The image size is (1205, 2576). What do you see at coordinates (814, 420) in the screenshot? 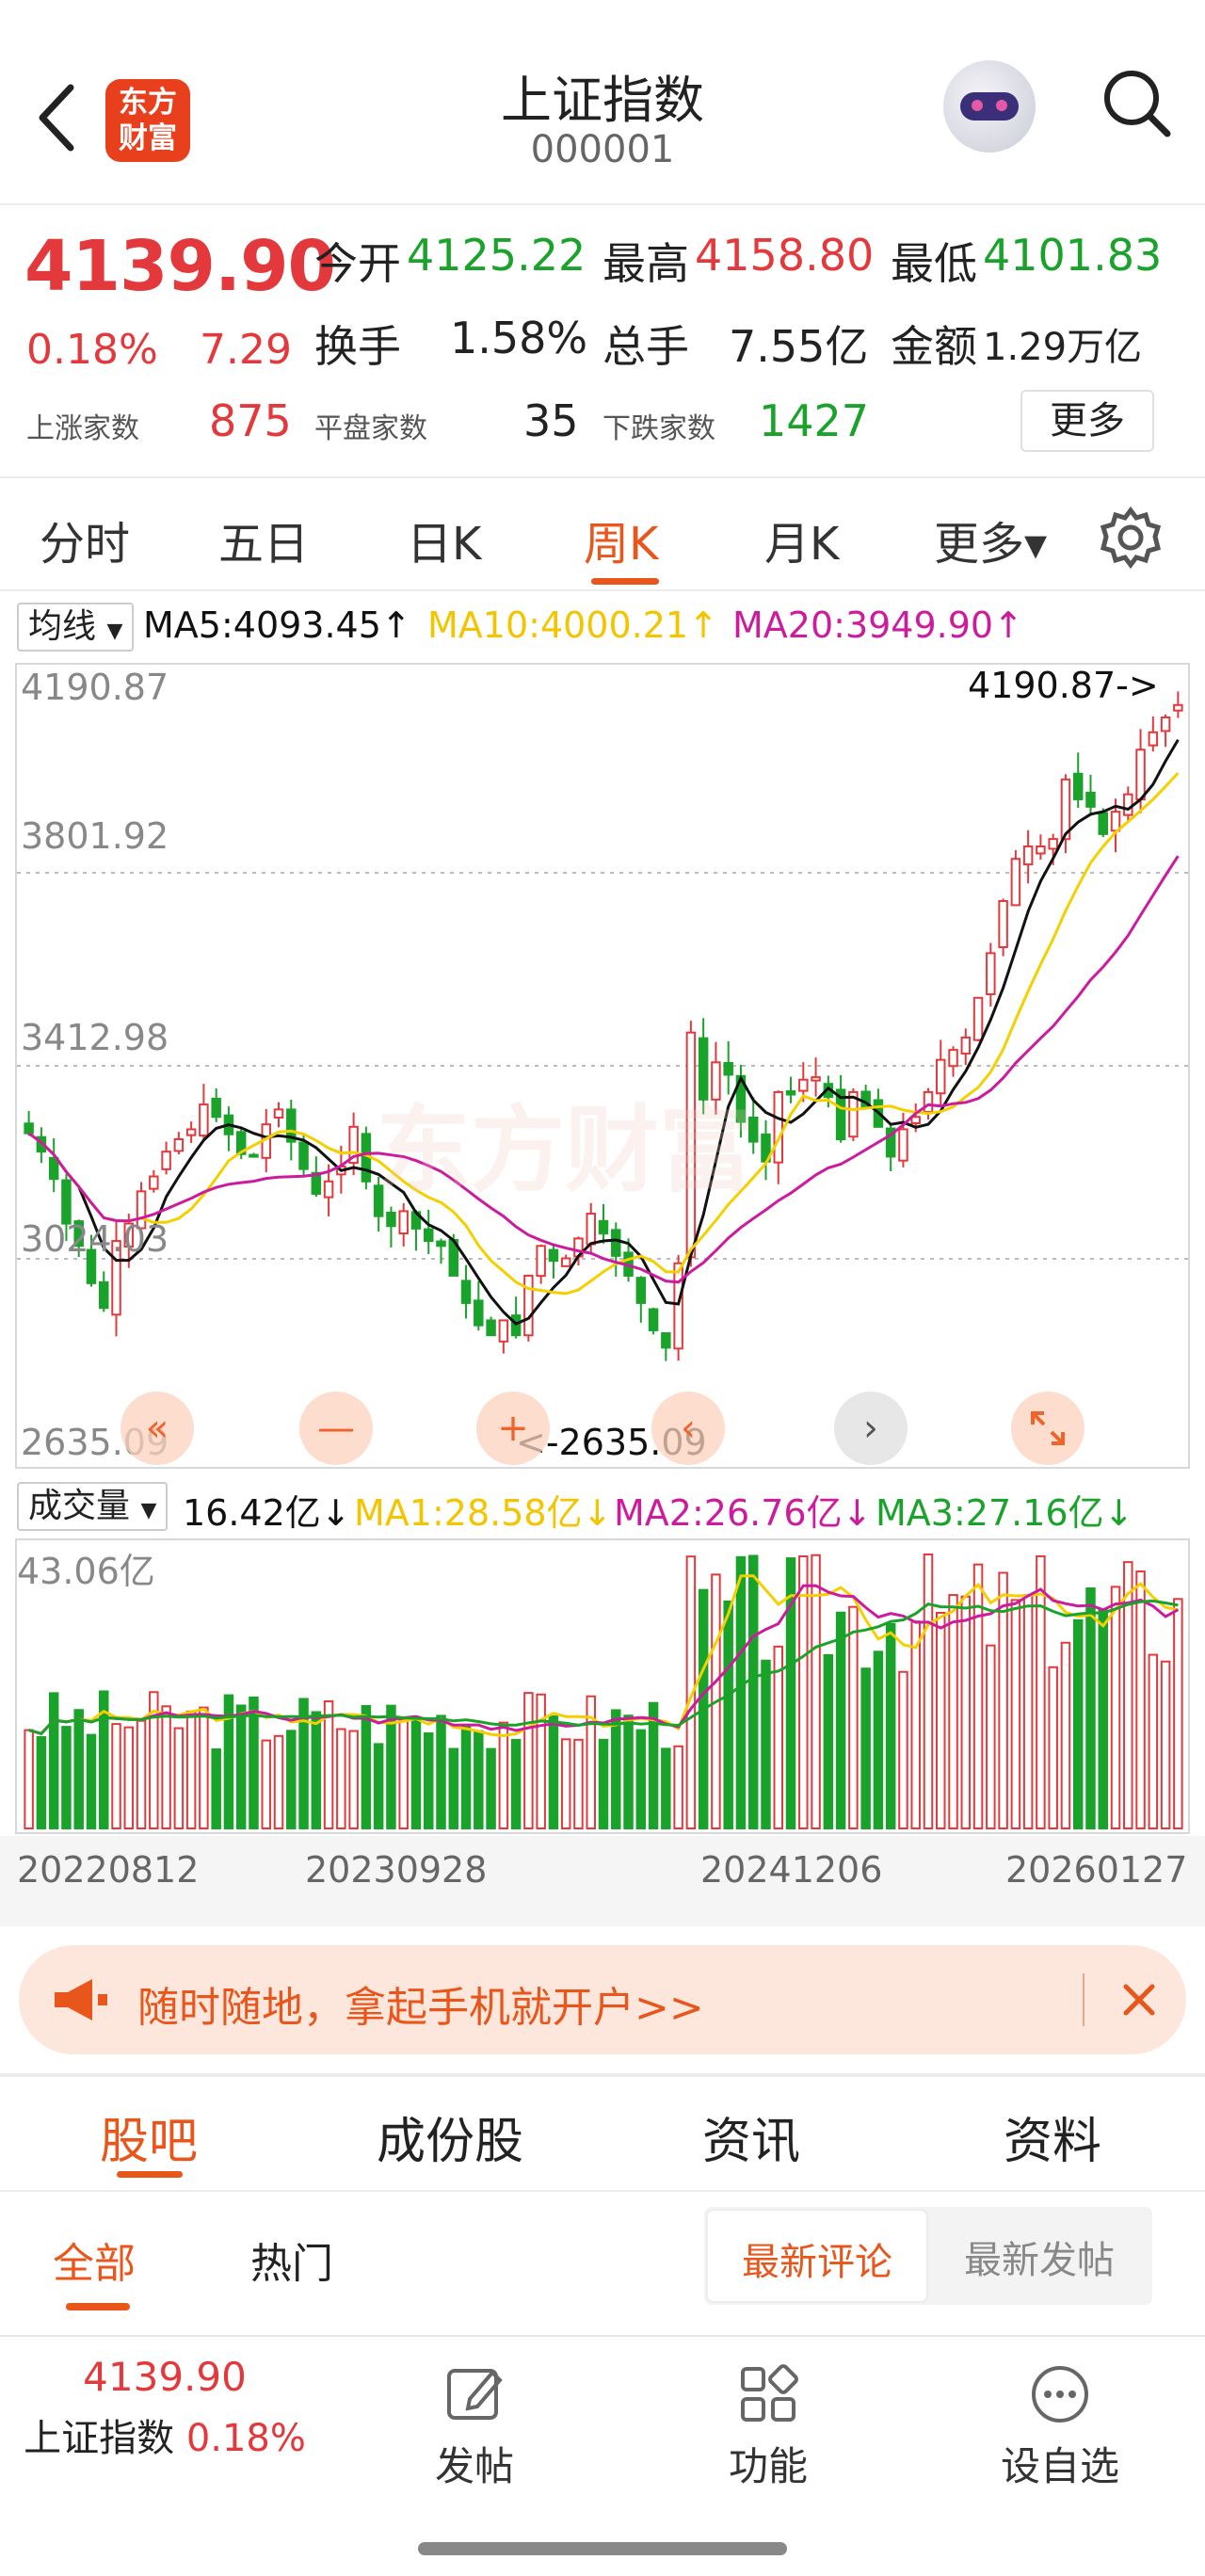
I see `down-count: 1427` at bounding box center [814, 420].